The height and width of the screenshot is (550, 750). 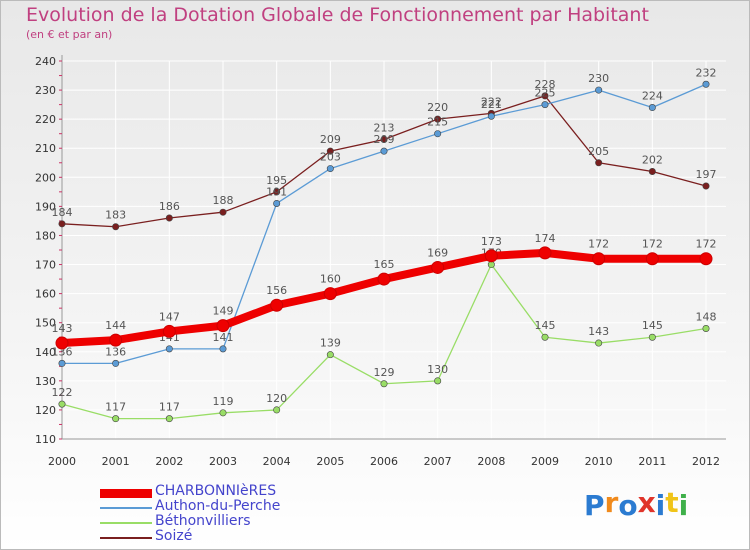 I want to click on data-label: 221, so click(x=491, y=104).